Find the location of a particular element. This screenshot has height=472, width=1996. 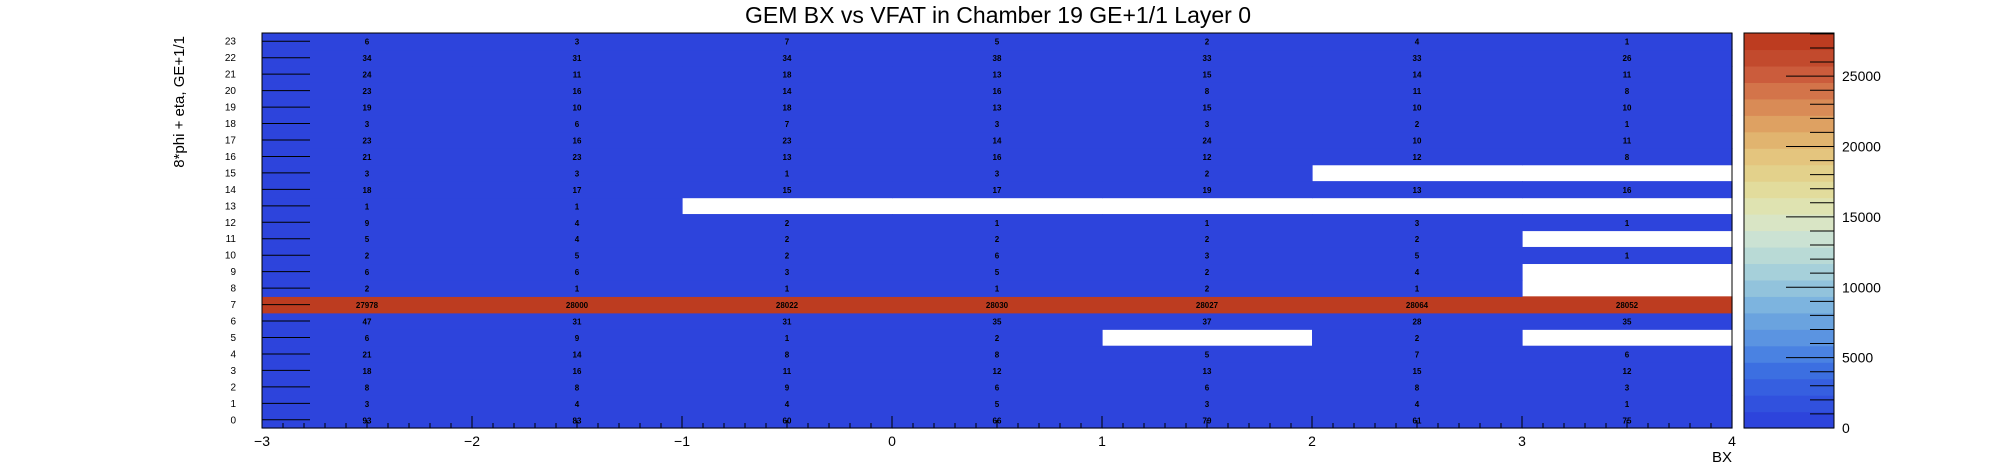

cell-value-label: 28064 is located at coordinates (1417, 305).